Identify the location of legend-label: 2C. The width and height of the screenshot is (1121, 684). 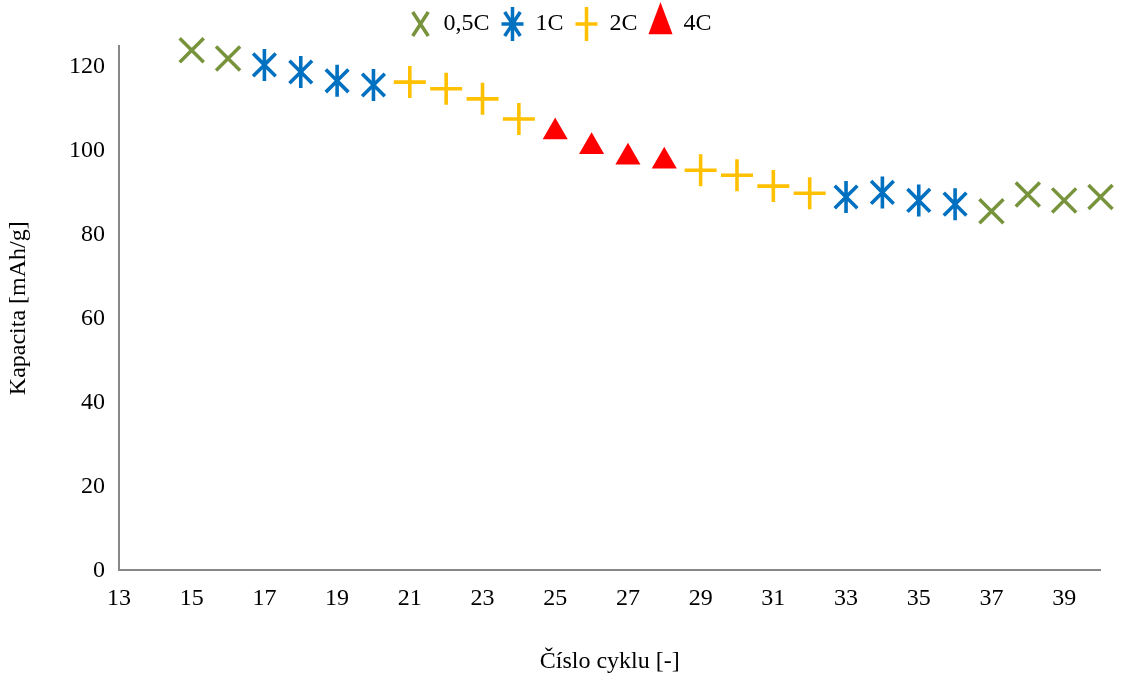
(623, 22).